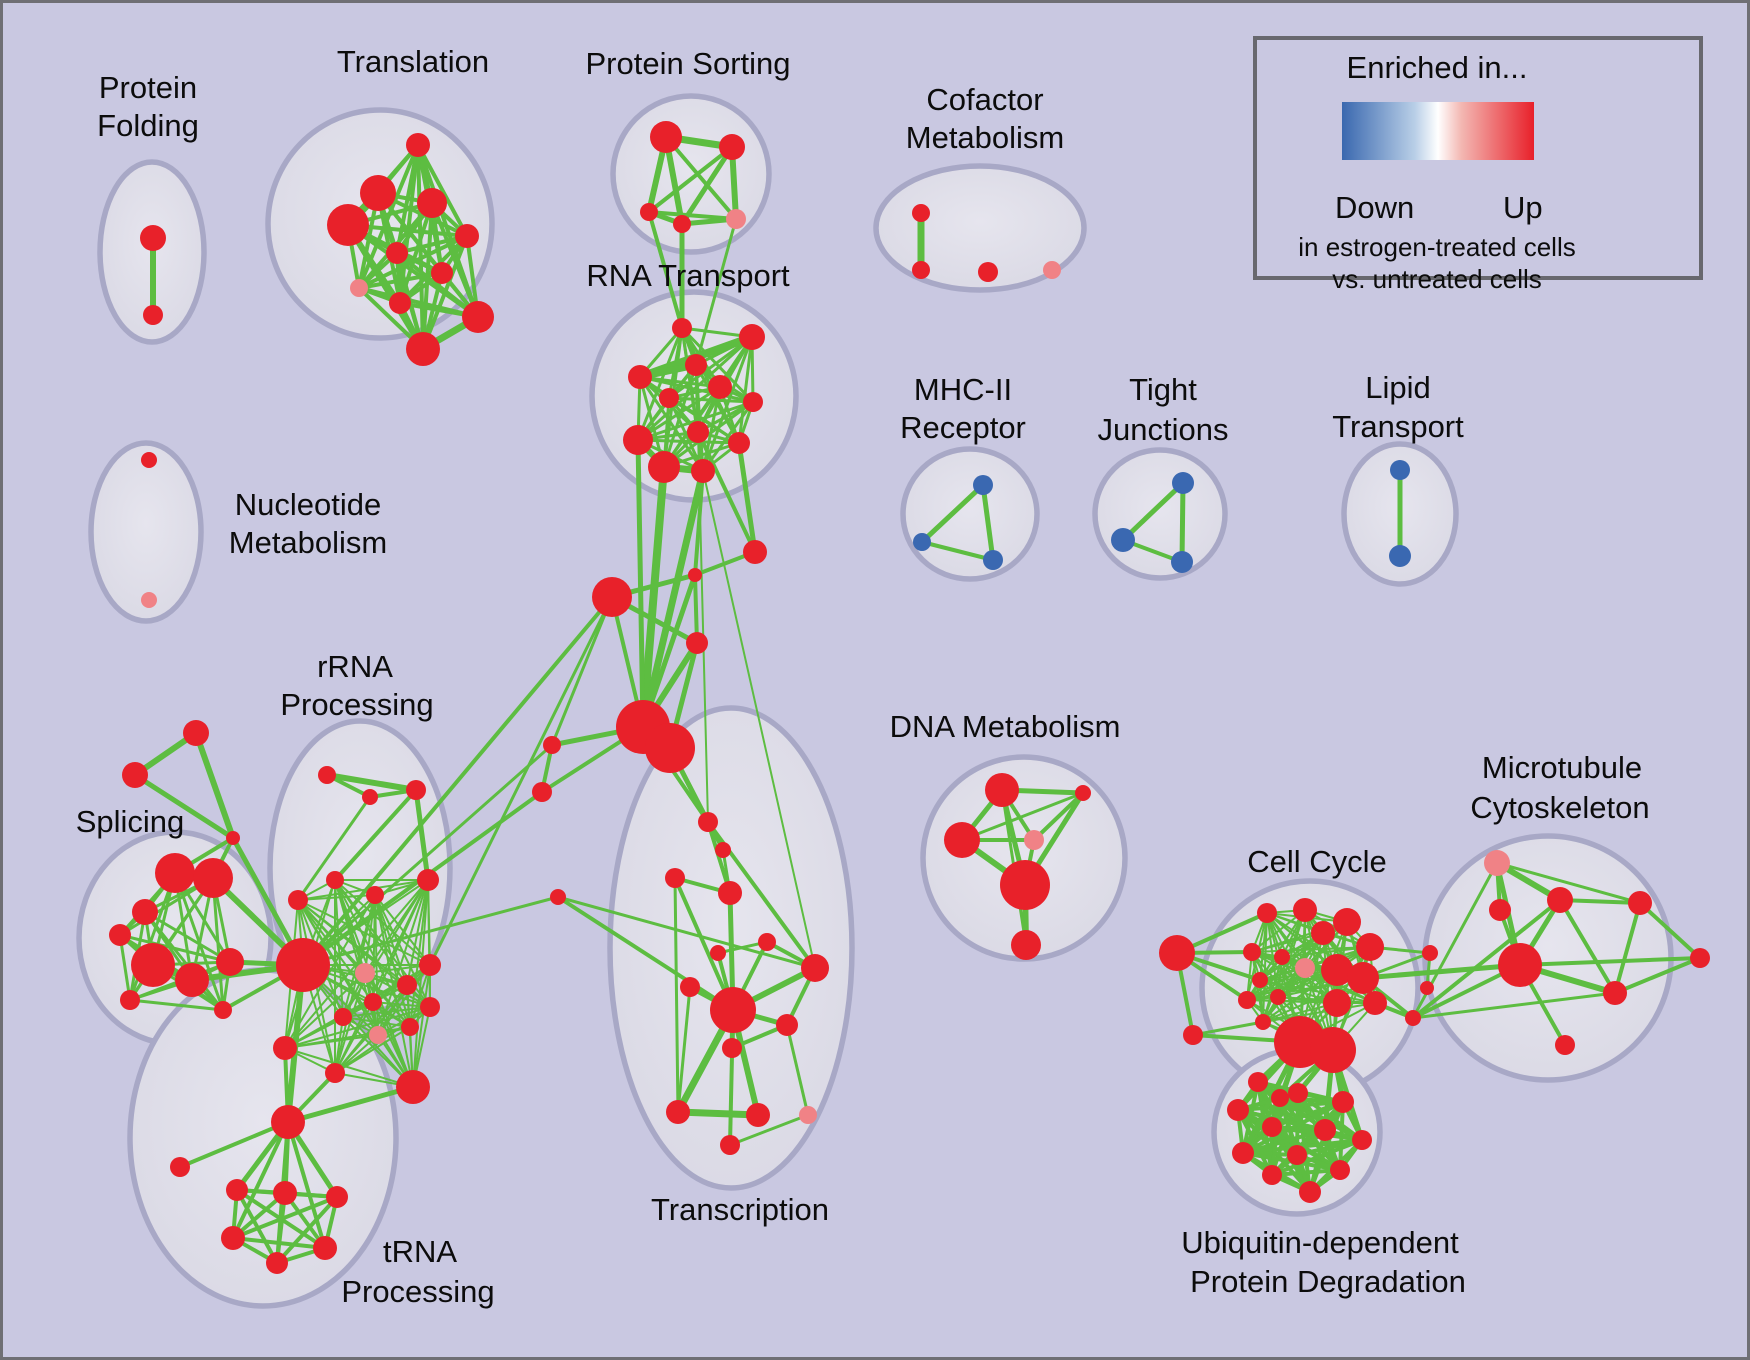 Image resolution: width=1750 pixels, height=1360 pixels. I want to click on label-cell-cycle: Cell Cycle, so click(1317, 861).